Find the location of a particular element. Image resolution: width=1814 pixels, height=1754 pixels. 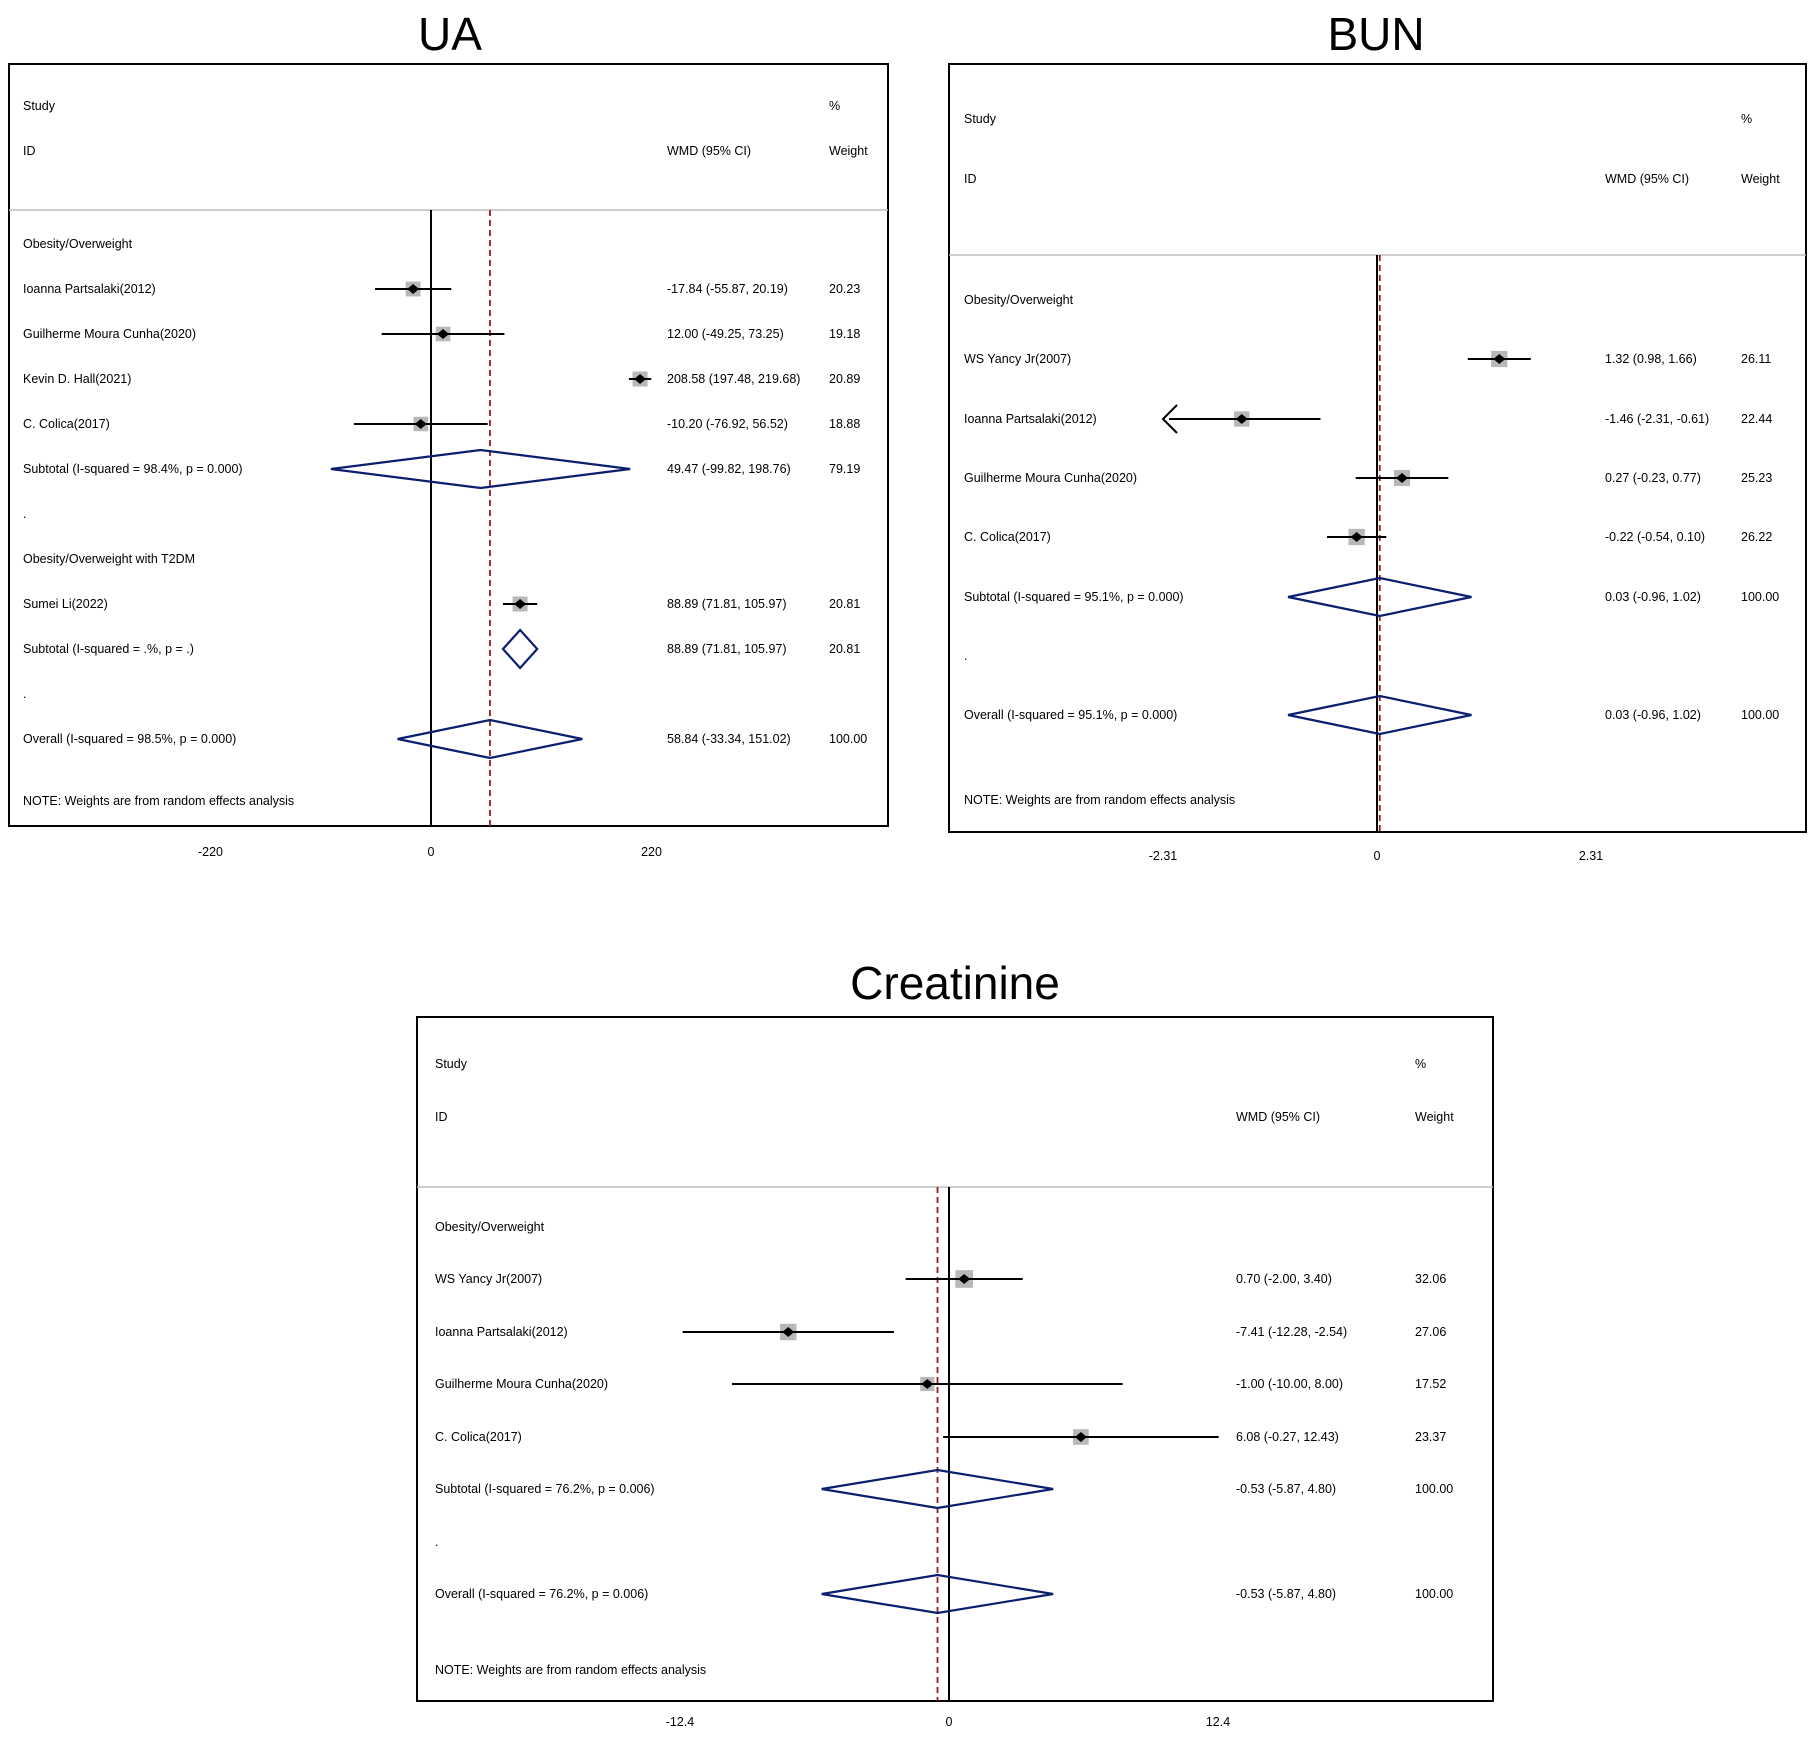

bun-subtotal-diamond is located at coordinates (1379, 597).